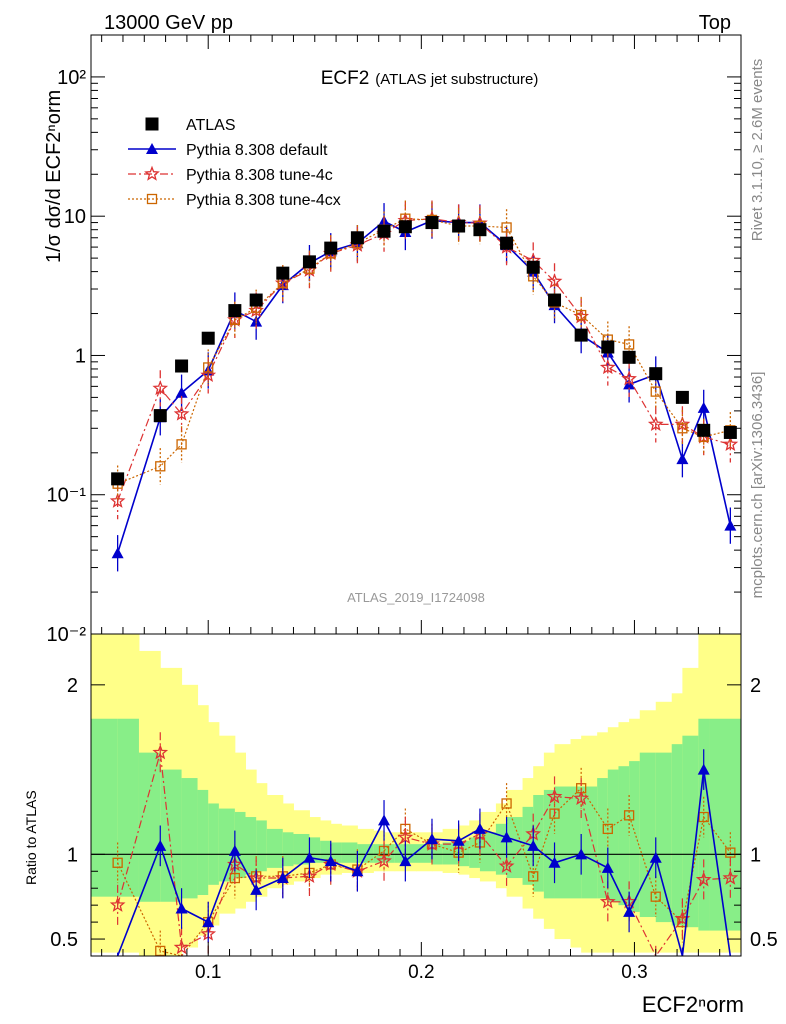  Describe the element at coordinates (72, 686) in the screenshot. I see `ratio-y-tick-label: 2` at that location.